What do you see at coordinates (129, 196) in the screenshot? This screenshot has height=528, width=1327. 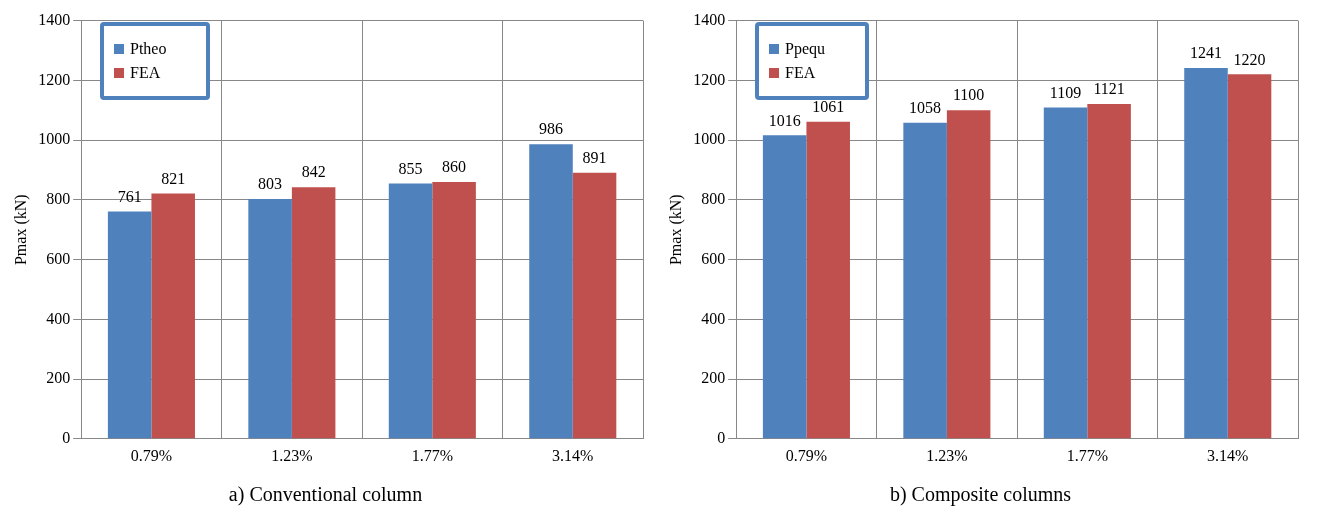 I see `data-label: 761` at bounding box center [129, 196].